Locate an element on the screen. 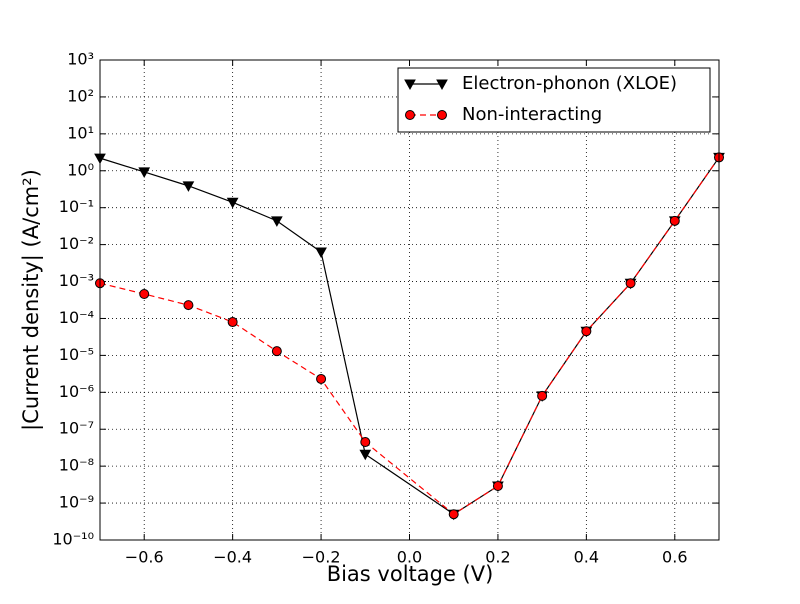 This screenshot has height=604, width=800. x-tick-label: 0.0 is located at coordinates (409, 557).